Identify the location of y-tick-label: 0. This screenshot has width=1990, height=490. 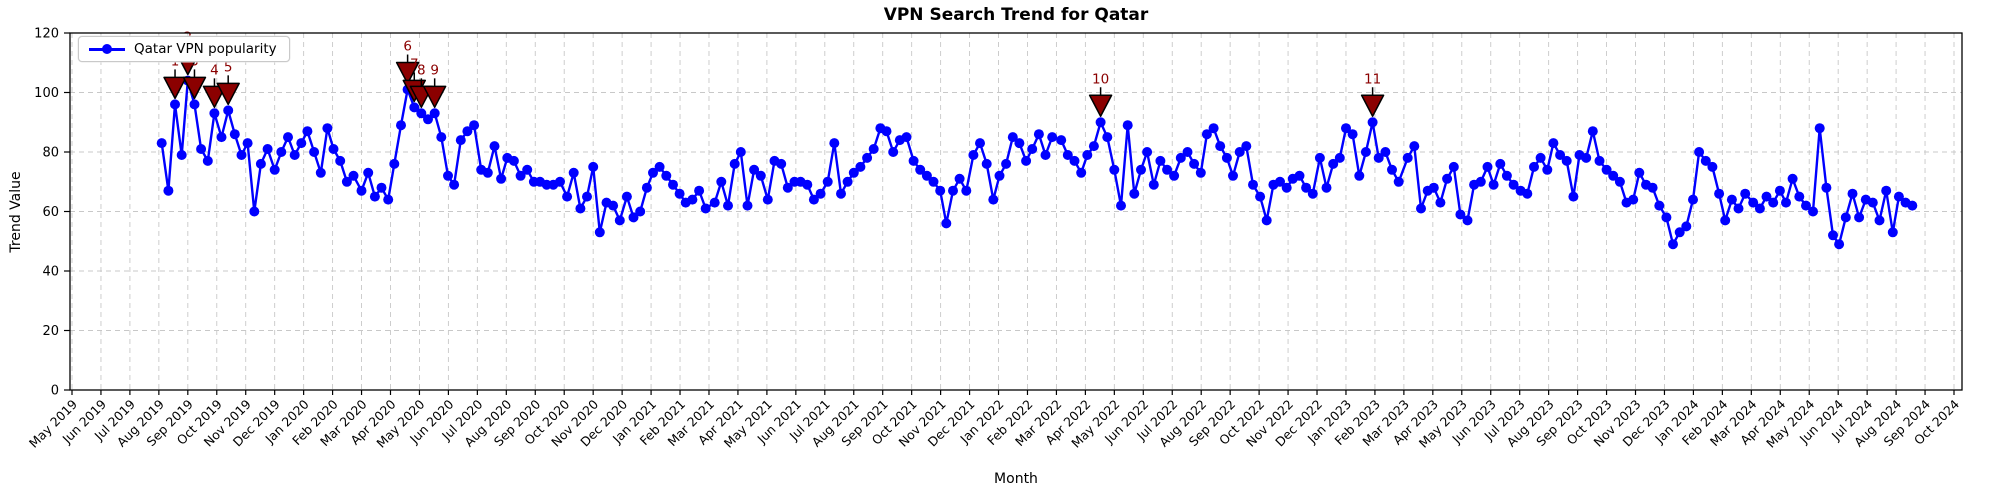
(55, 391).